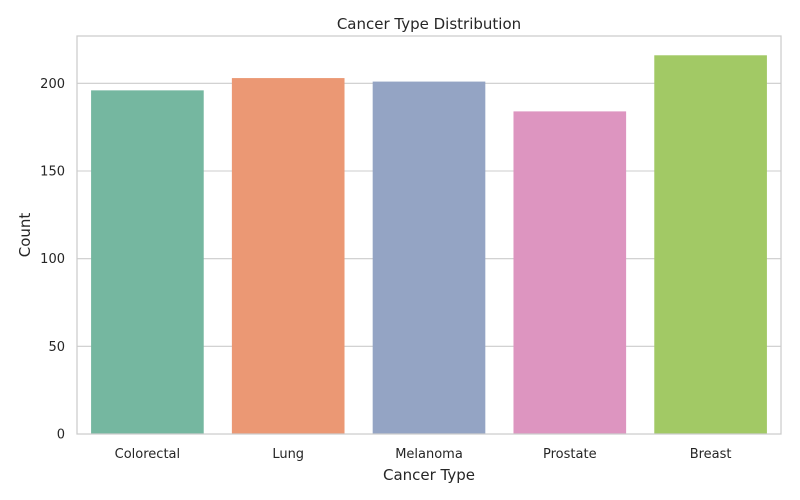  What do you see at coordinates (570, 454) in the screenshot?
I see `x-tick-label: Prostate` at bounding box center [570, 454].